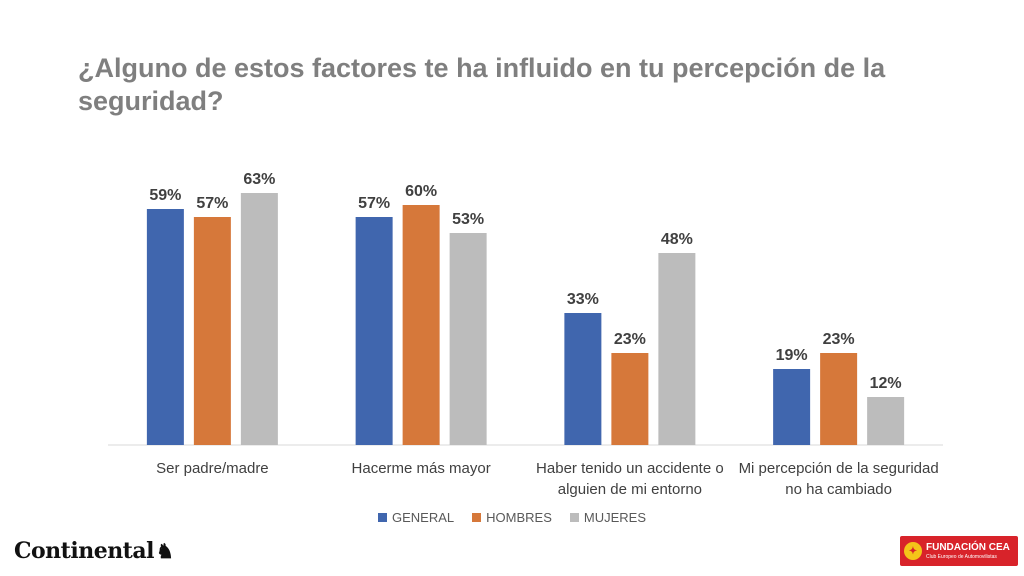 The height and width of the screenshot is (576, 1024). Describe the element at coordinates (792, 355) in the screenshot. I see `data-label-general-3: 19%` at that location.